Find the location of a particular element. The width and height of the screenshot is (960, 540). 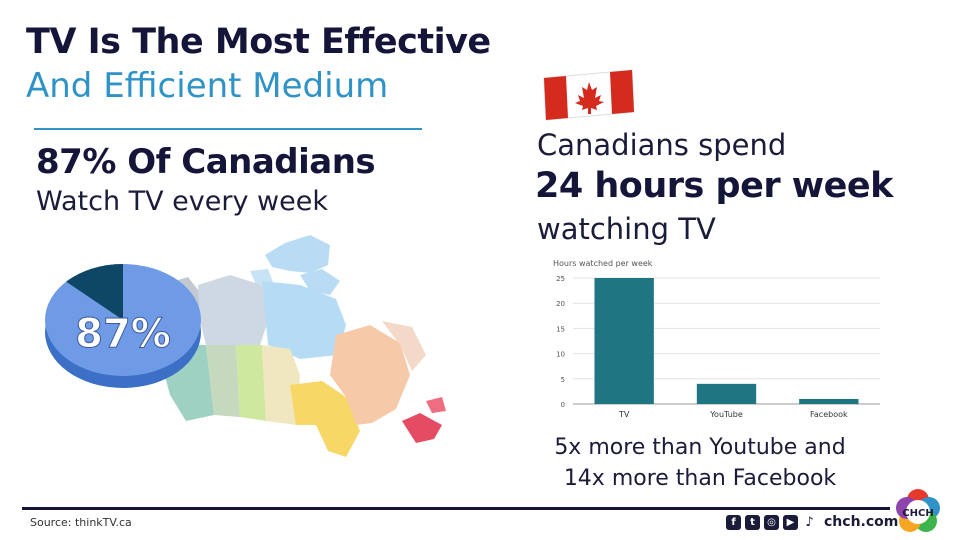

chart-y-ticks: 0 5 10 15 20 25 is located at coordinates (560, 342).